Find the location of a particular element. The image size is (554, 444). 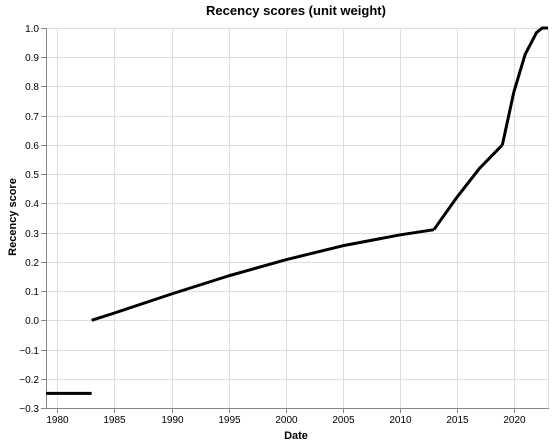

y-tick-label: −0.3 is located at coordinates (29, 409).